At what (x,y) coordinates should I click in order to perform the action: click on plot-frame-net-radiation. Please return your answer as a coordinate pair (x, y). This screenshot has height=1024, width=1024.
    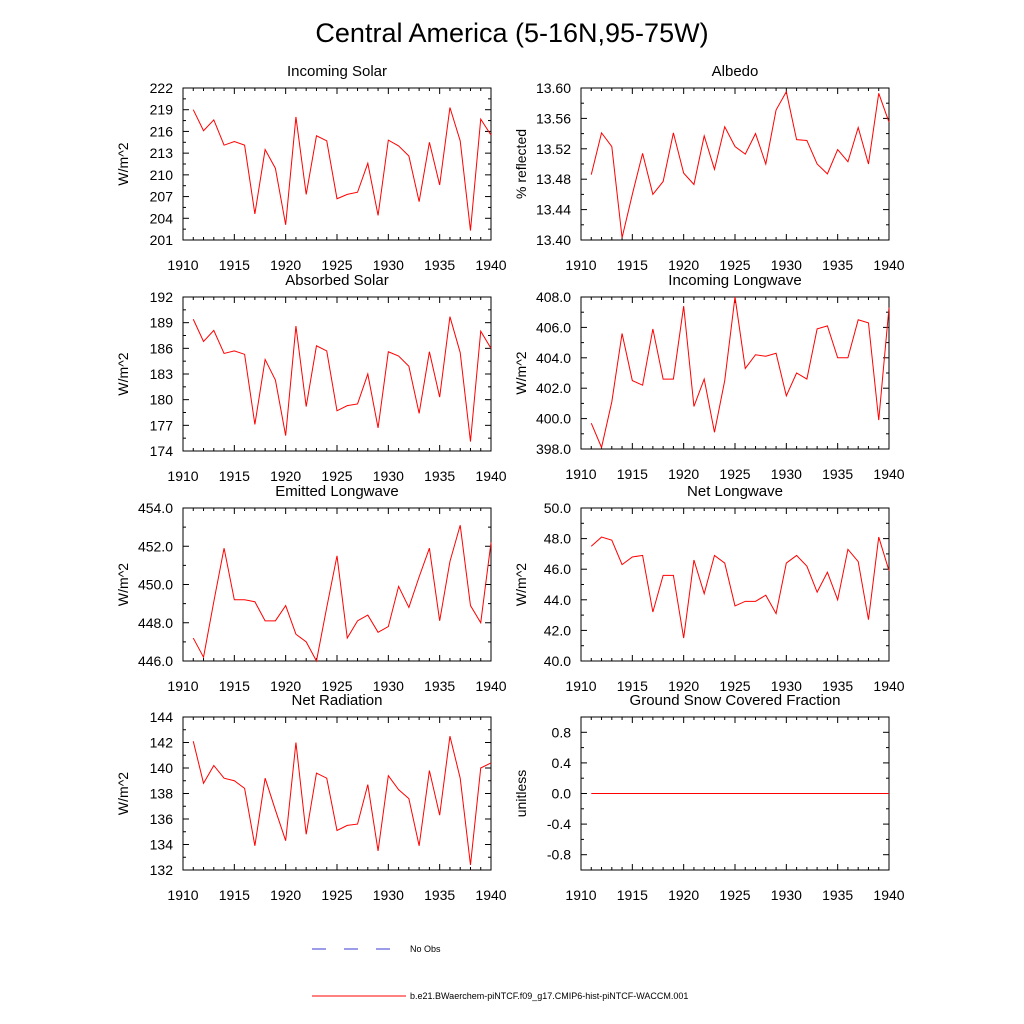
    Looking at the image, I should click on (337, 793).